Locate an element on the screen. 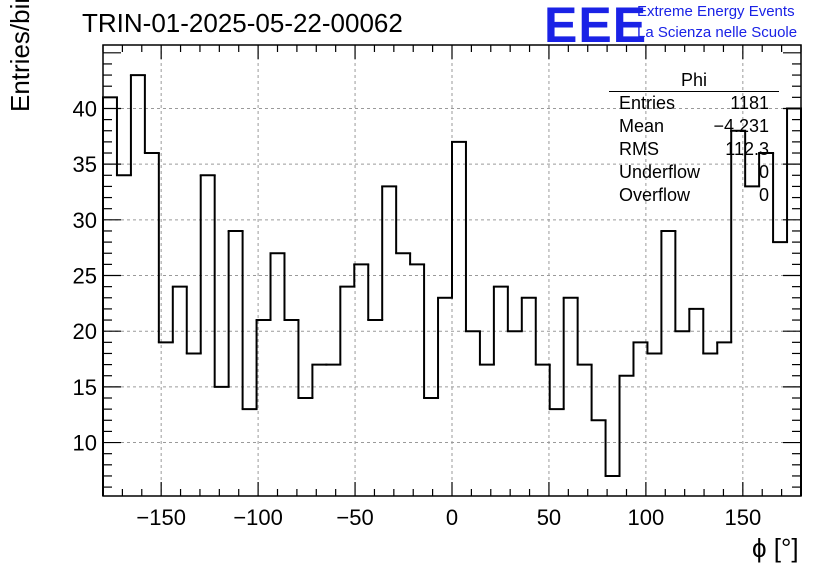 Image resolution: width=836 pixels, height=572 pixels. stats-row-underflow: Underflow 0 is located at coordinates (694, 172).